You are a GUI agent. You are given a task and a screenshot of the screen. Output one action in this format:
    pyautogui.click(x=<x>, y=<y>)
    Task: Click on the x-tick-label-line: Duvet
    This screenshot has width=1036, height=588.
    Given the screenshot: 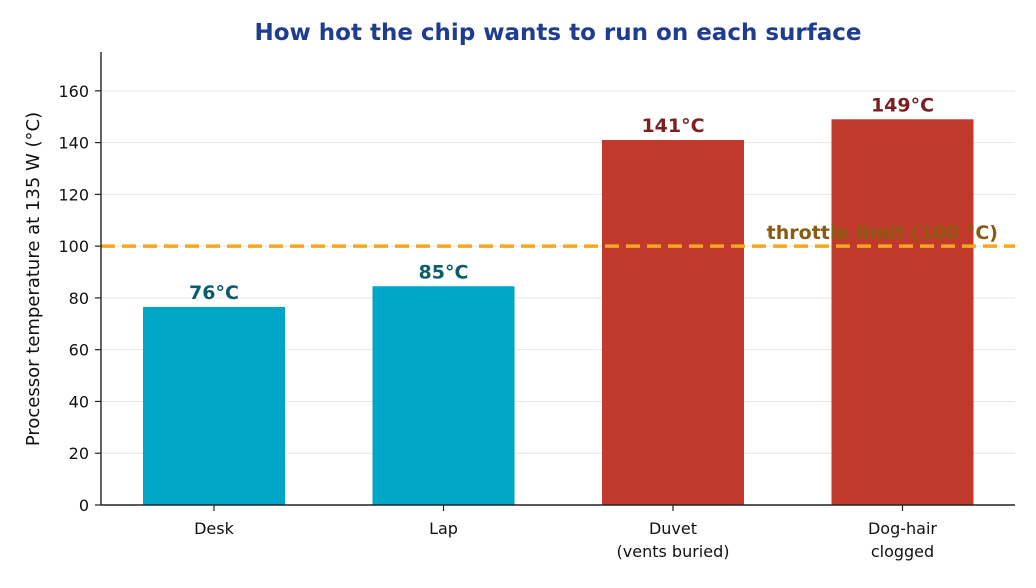 What is the action you would take?
    pyautogui.click(x=673, y=528)
    